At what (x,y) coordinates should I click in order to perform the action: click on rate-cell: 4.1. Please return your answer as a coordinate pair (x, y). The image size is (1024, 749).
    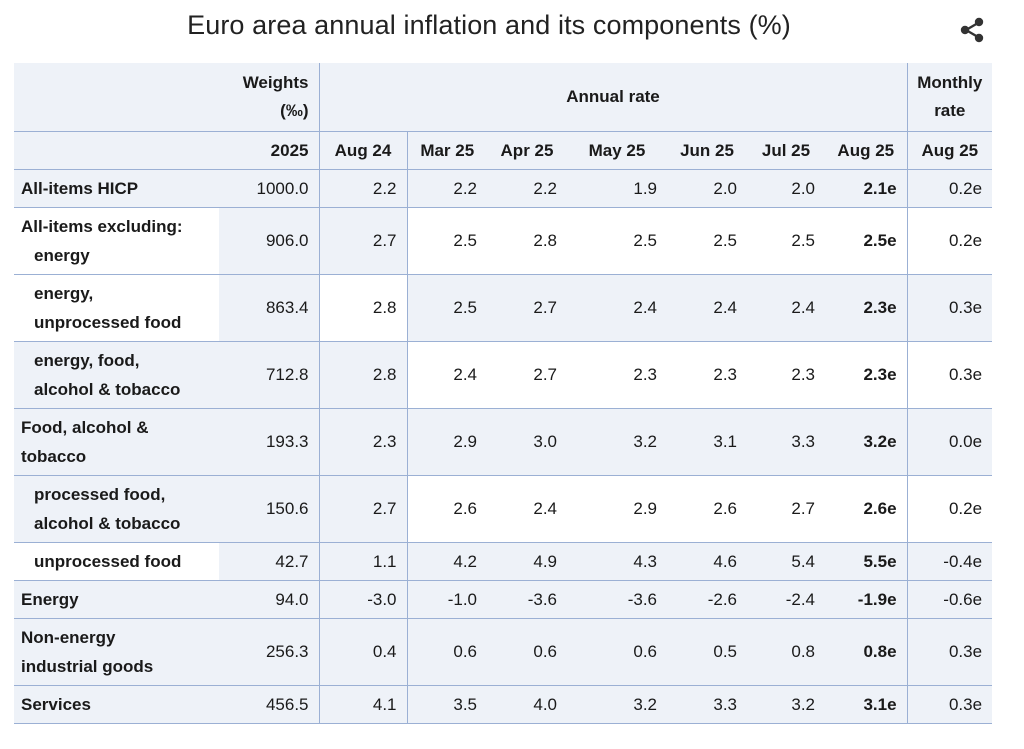
    Looking at the image, I should click on (362, 704).